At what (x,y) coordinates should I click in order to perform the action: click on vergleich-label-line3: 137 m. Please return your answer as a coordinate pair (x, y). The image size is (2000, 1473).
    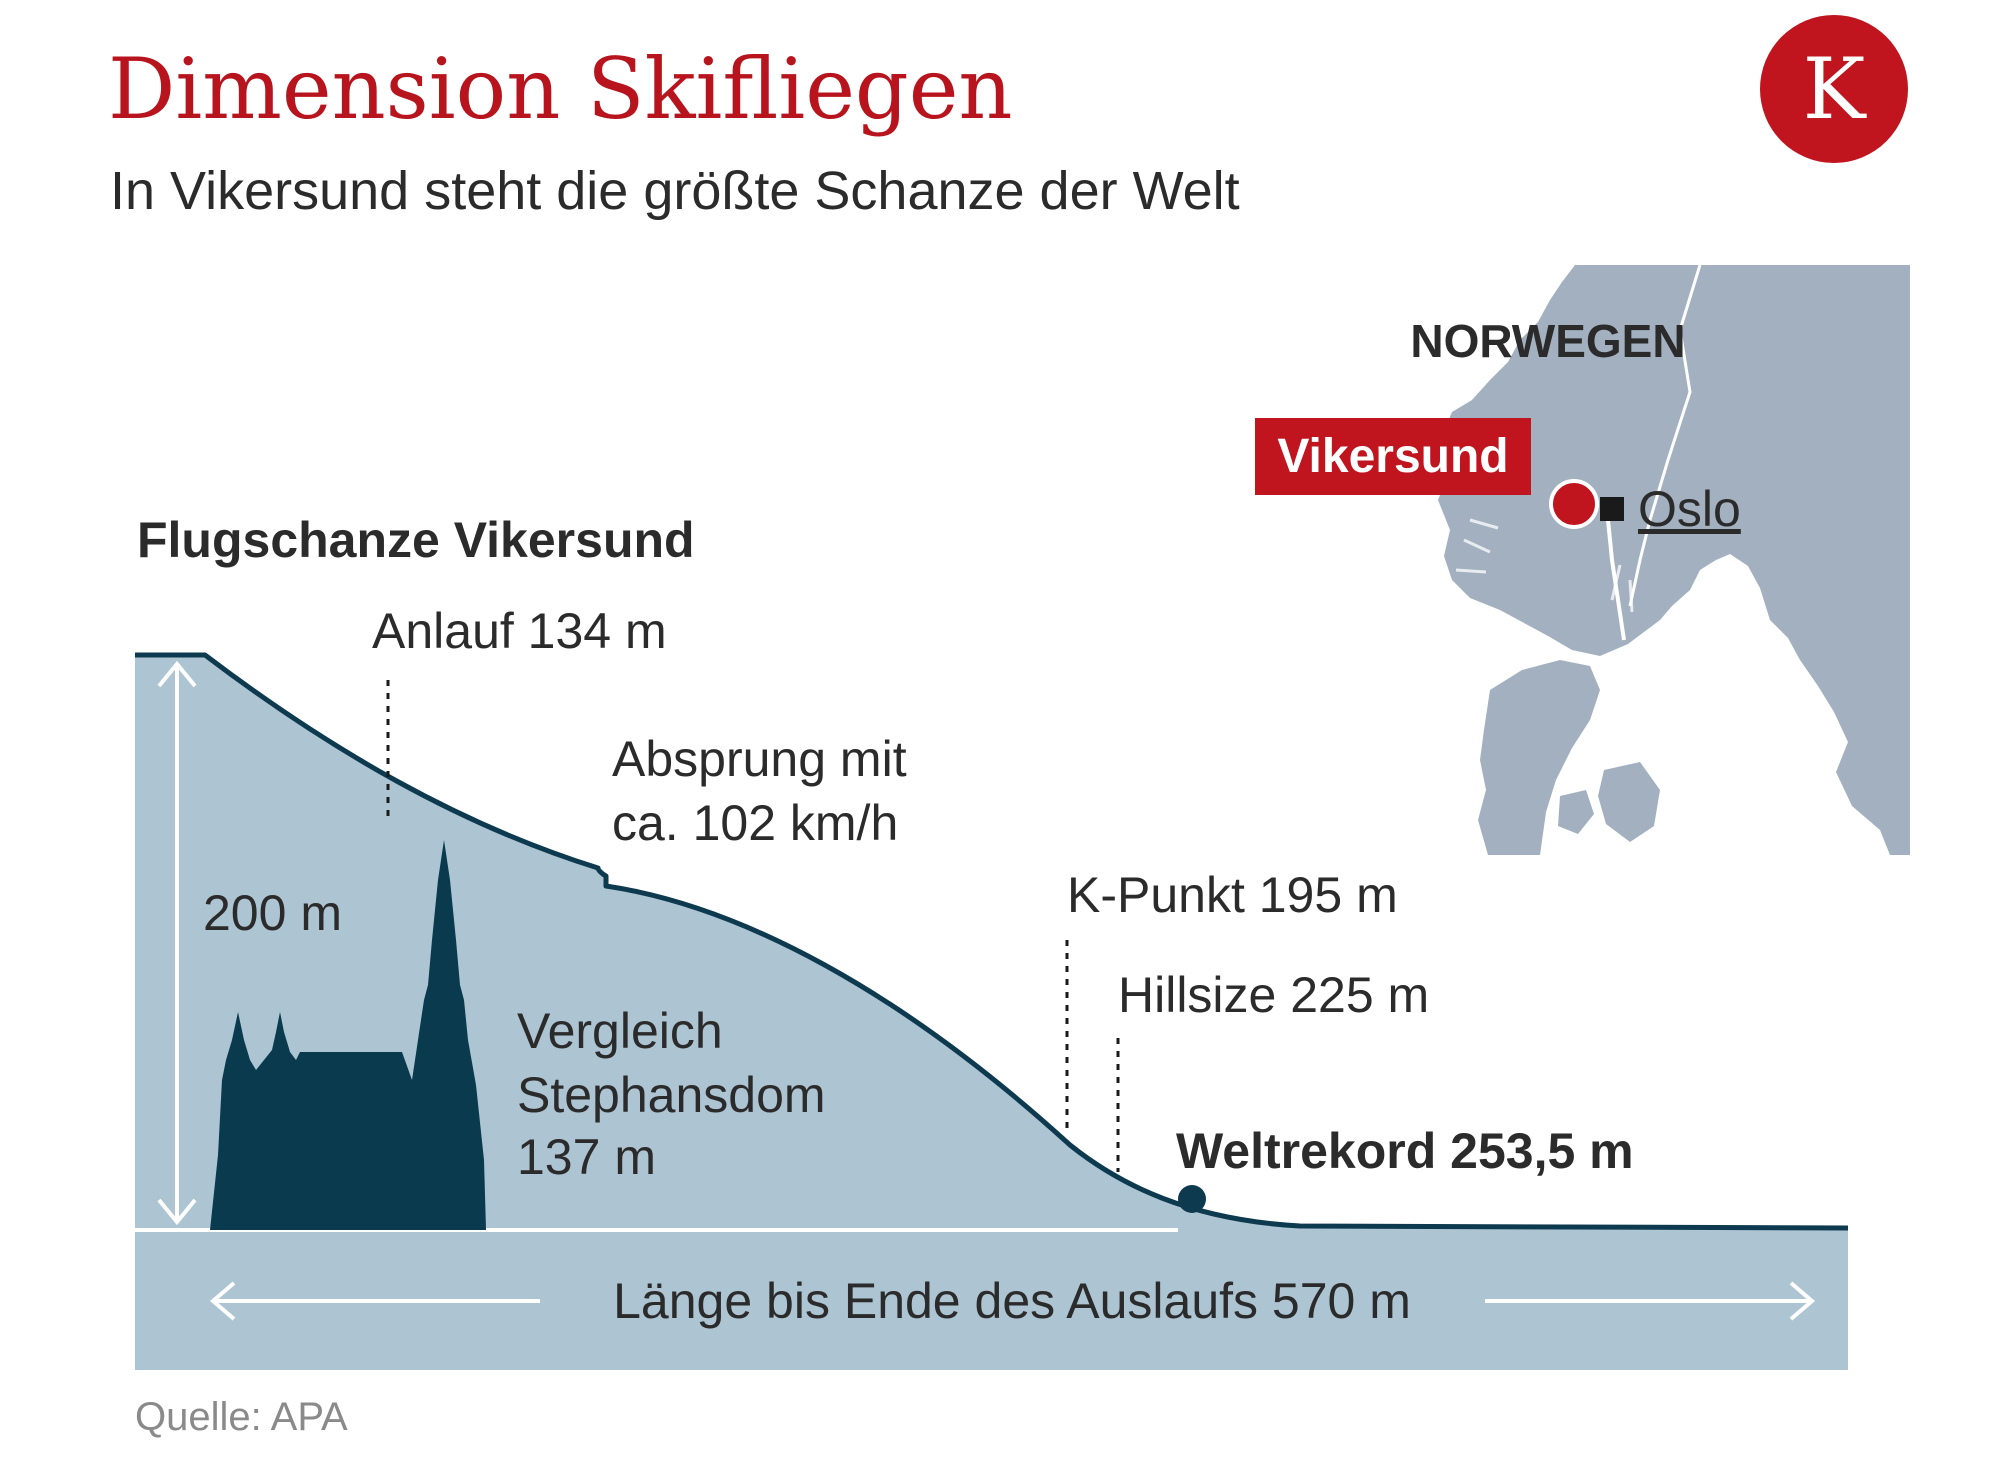
    Looking at the image, I should click on (586, 1157).